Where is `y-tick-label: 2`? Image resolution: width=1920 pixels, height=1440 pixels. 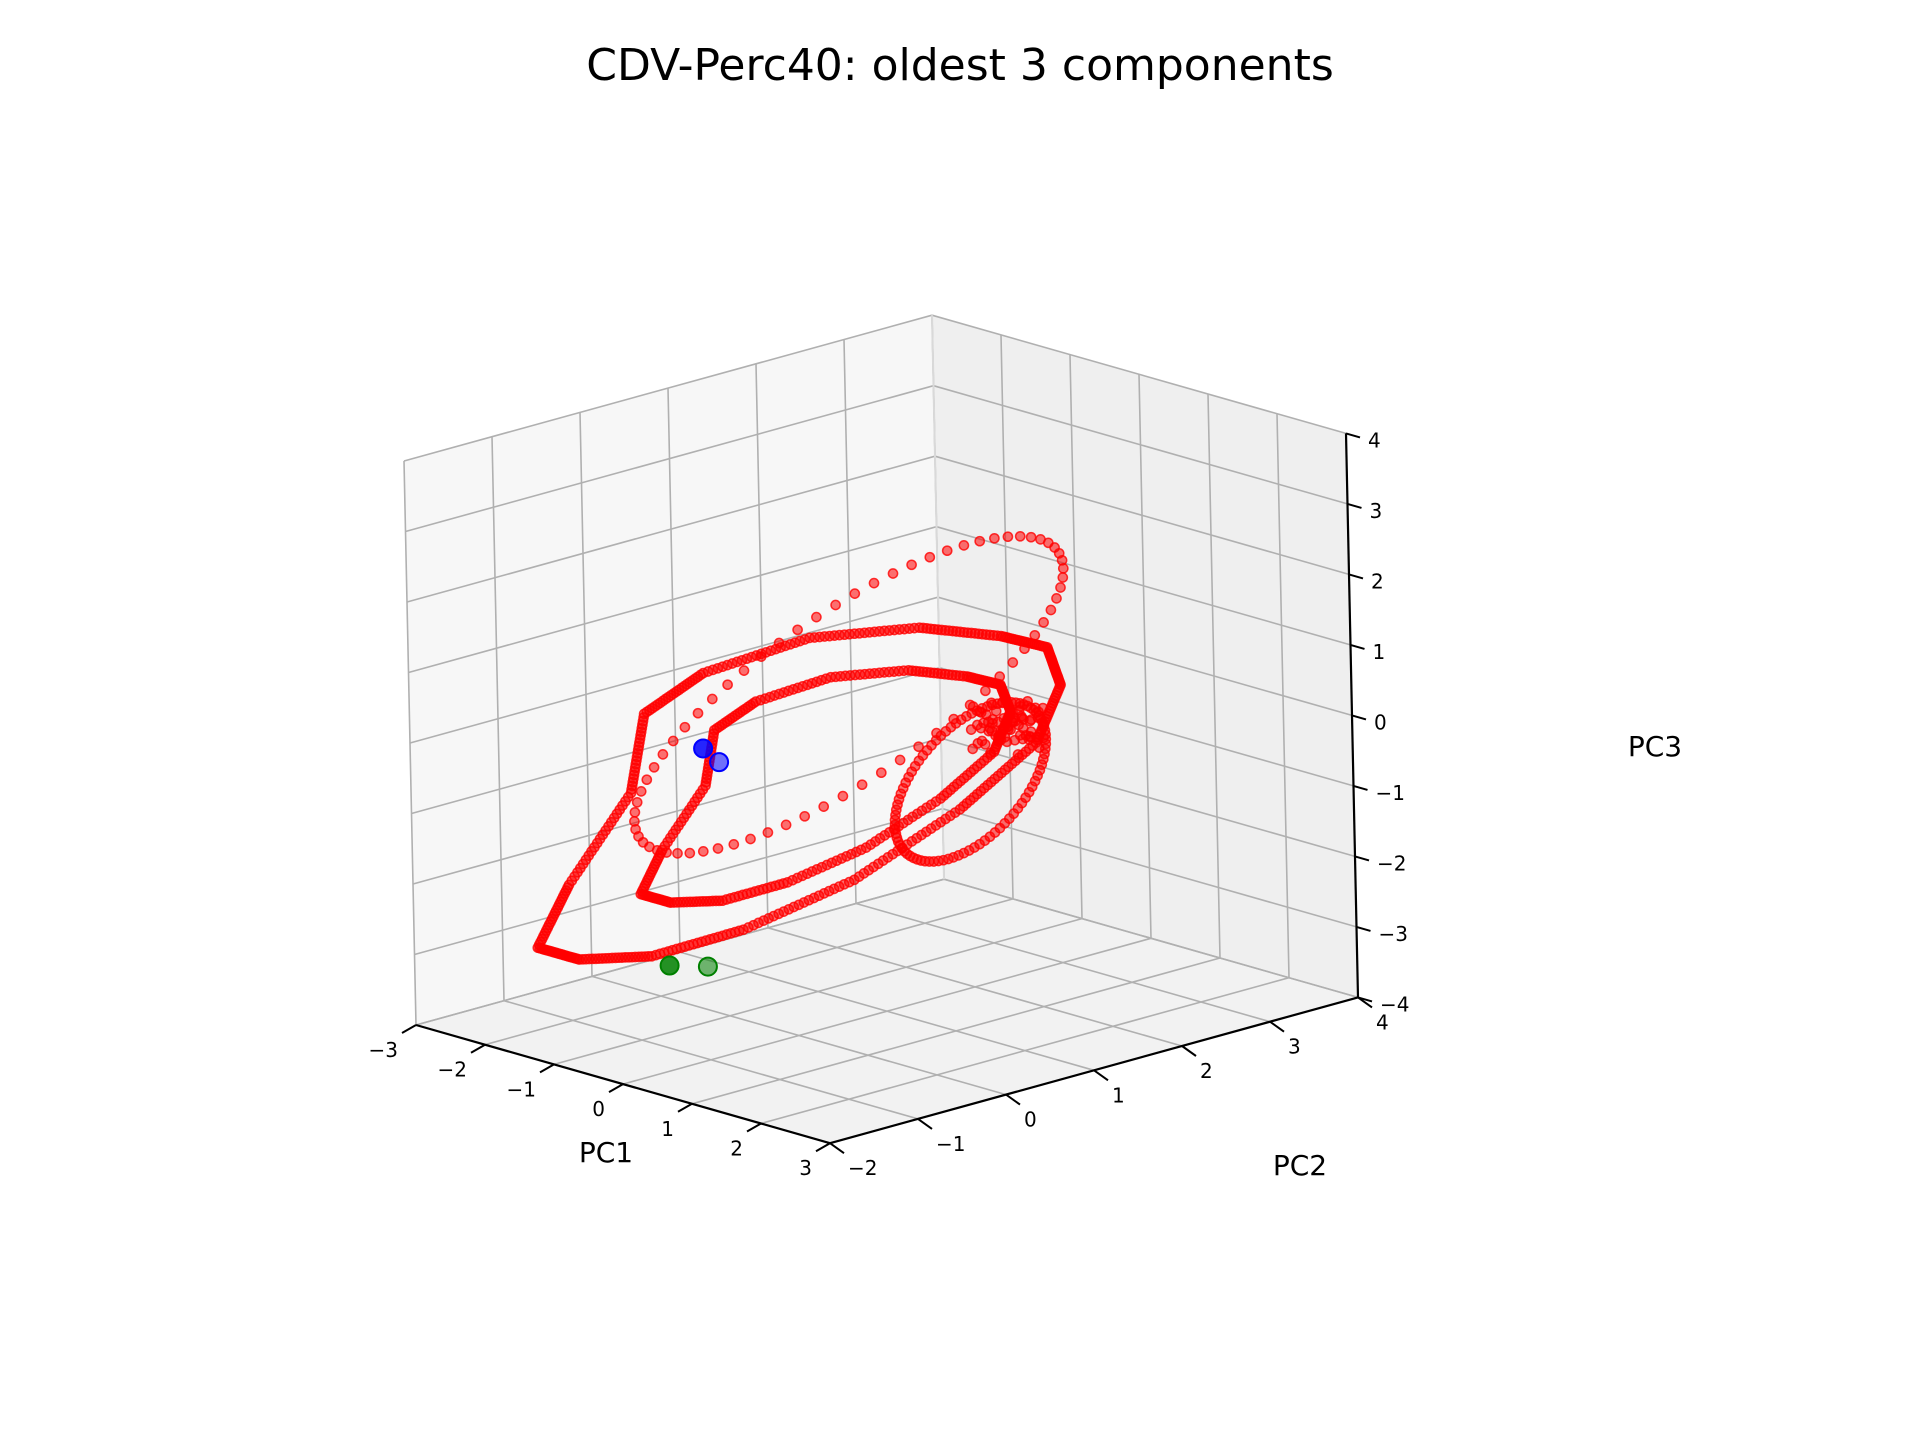 y-tick-label: 2 is located at coordinates (1206, 1071).